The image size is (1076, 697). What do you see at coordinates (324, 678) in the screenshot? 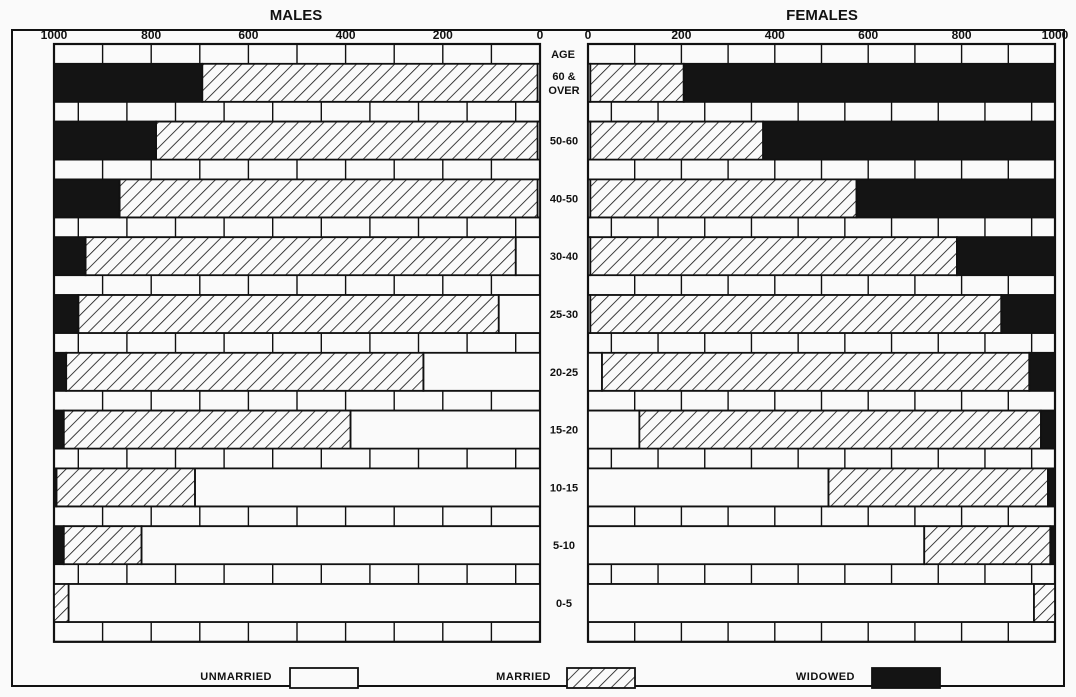
I see `legend-swatch-unmarried` at bounding box center [324, 678].